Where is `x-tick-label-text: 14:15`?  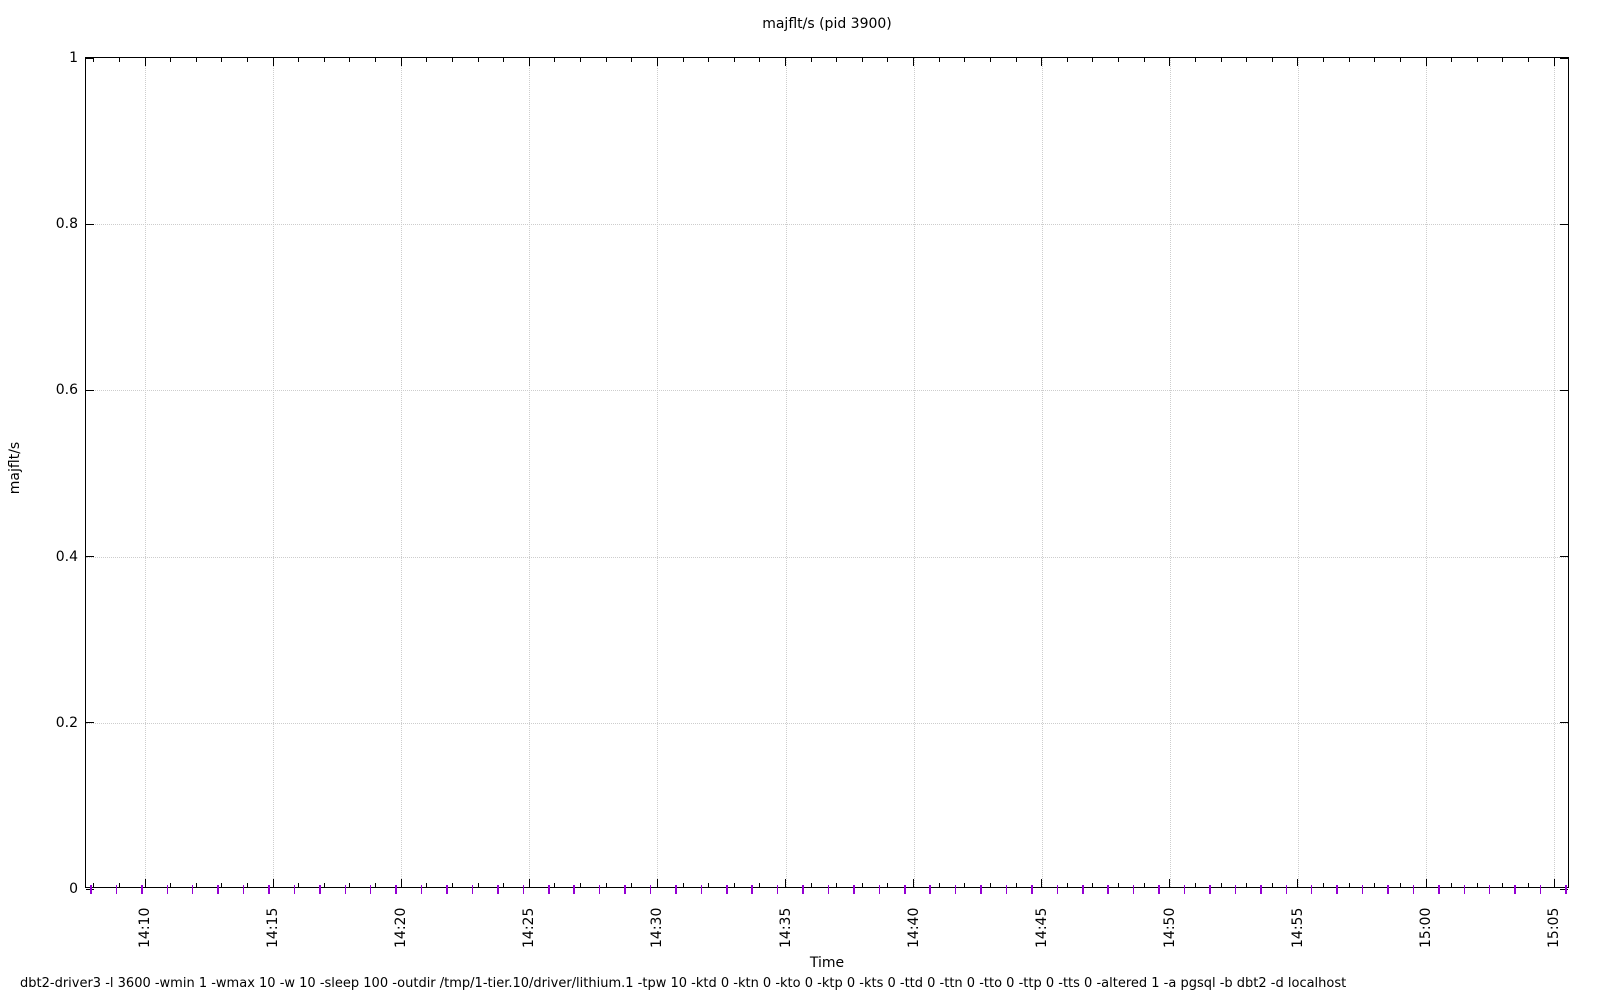 x-tick-label-text: 14:15 is located at coordinates (273, 927).